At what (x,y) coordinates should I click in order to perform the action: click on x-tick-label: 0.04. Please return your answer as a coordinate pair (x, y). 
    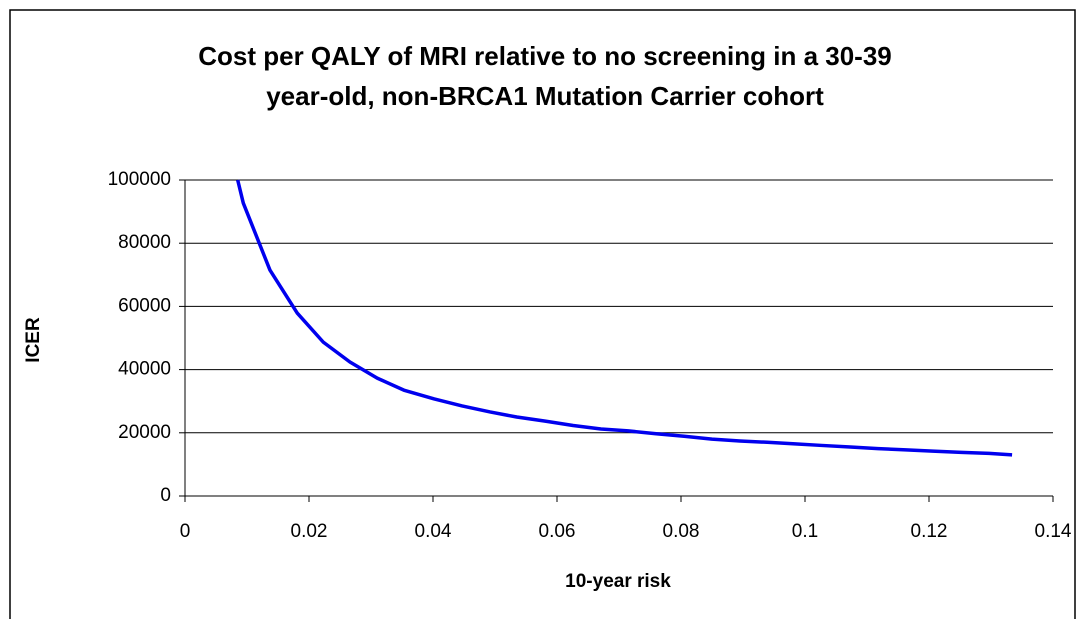
    Looking at the image, I should click on (433, 531).